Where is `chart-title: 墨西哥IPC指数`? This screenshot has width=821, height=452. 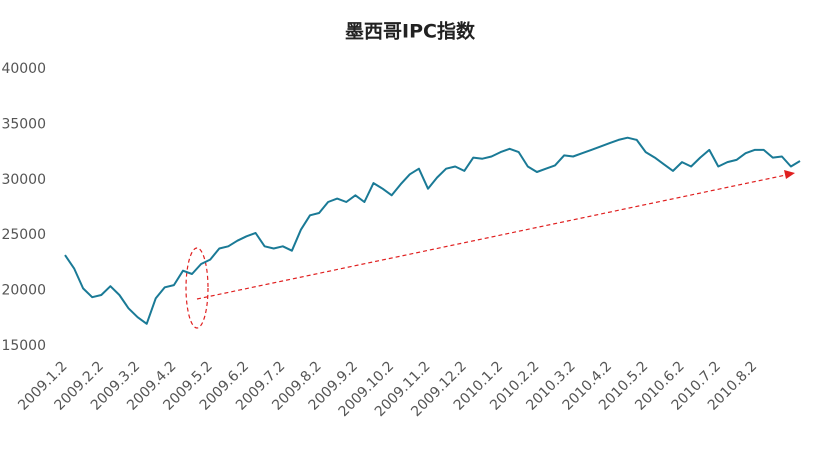 chart-title: 墨西哥IPC指数 is located at coordinates (410, 31).